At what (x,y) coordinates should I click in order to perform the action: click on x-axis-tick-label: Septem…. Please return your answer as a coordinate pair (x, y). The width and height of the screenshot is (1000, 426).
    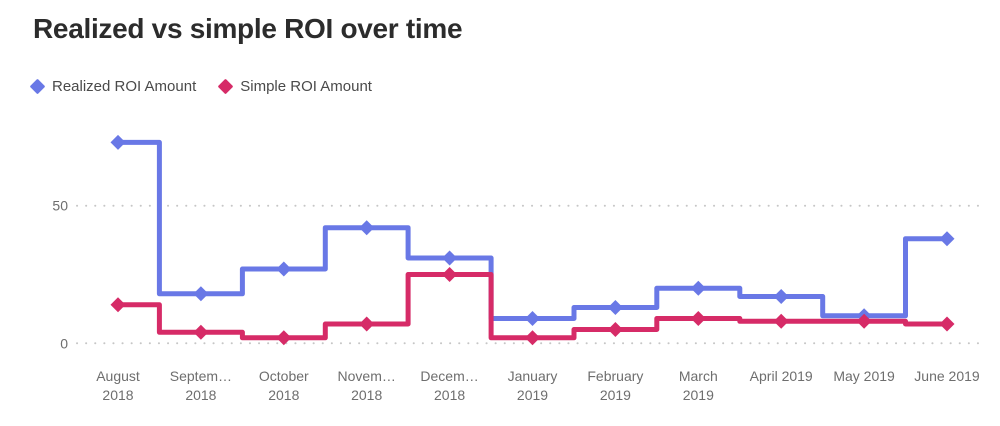
    Looking at the image, I should click on (201, 376).